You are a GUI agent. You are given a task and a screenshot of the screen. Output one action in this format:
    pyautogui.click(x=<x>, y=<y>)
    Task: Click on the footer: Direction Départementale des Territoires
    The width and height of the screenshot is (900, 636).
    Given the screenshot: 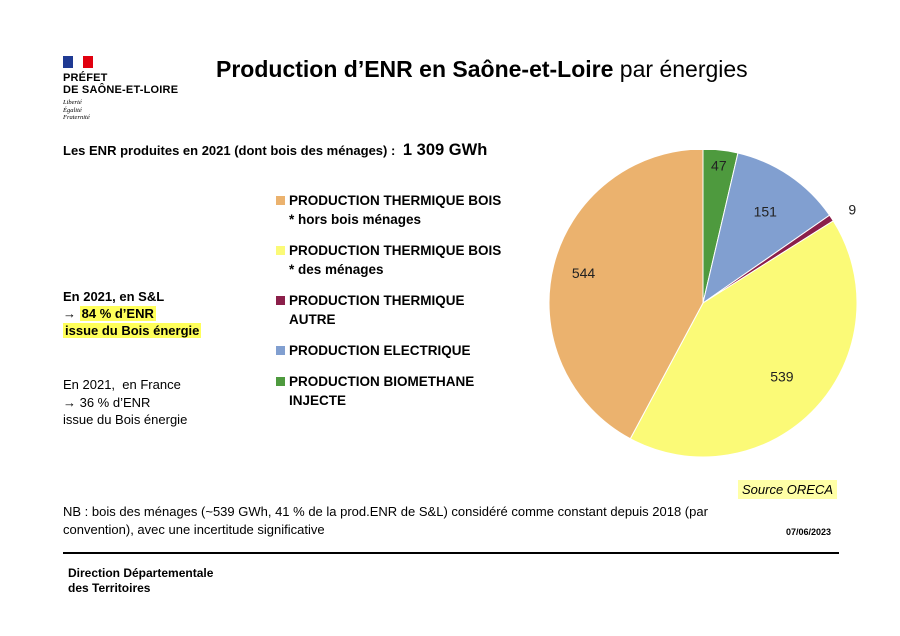 What is the action you would take?
    pyautogui.click(x=140, y=581)
    